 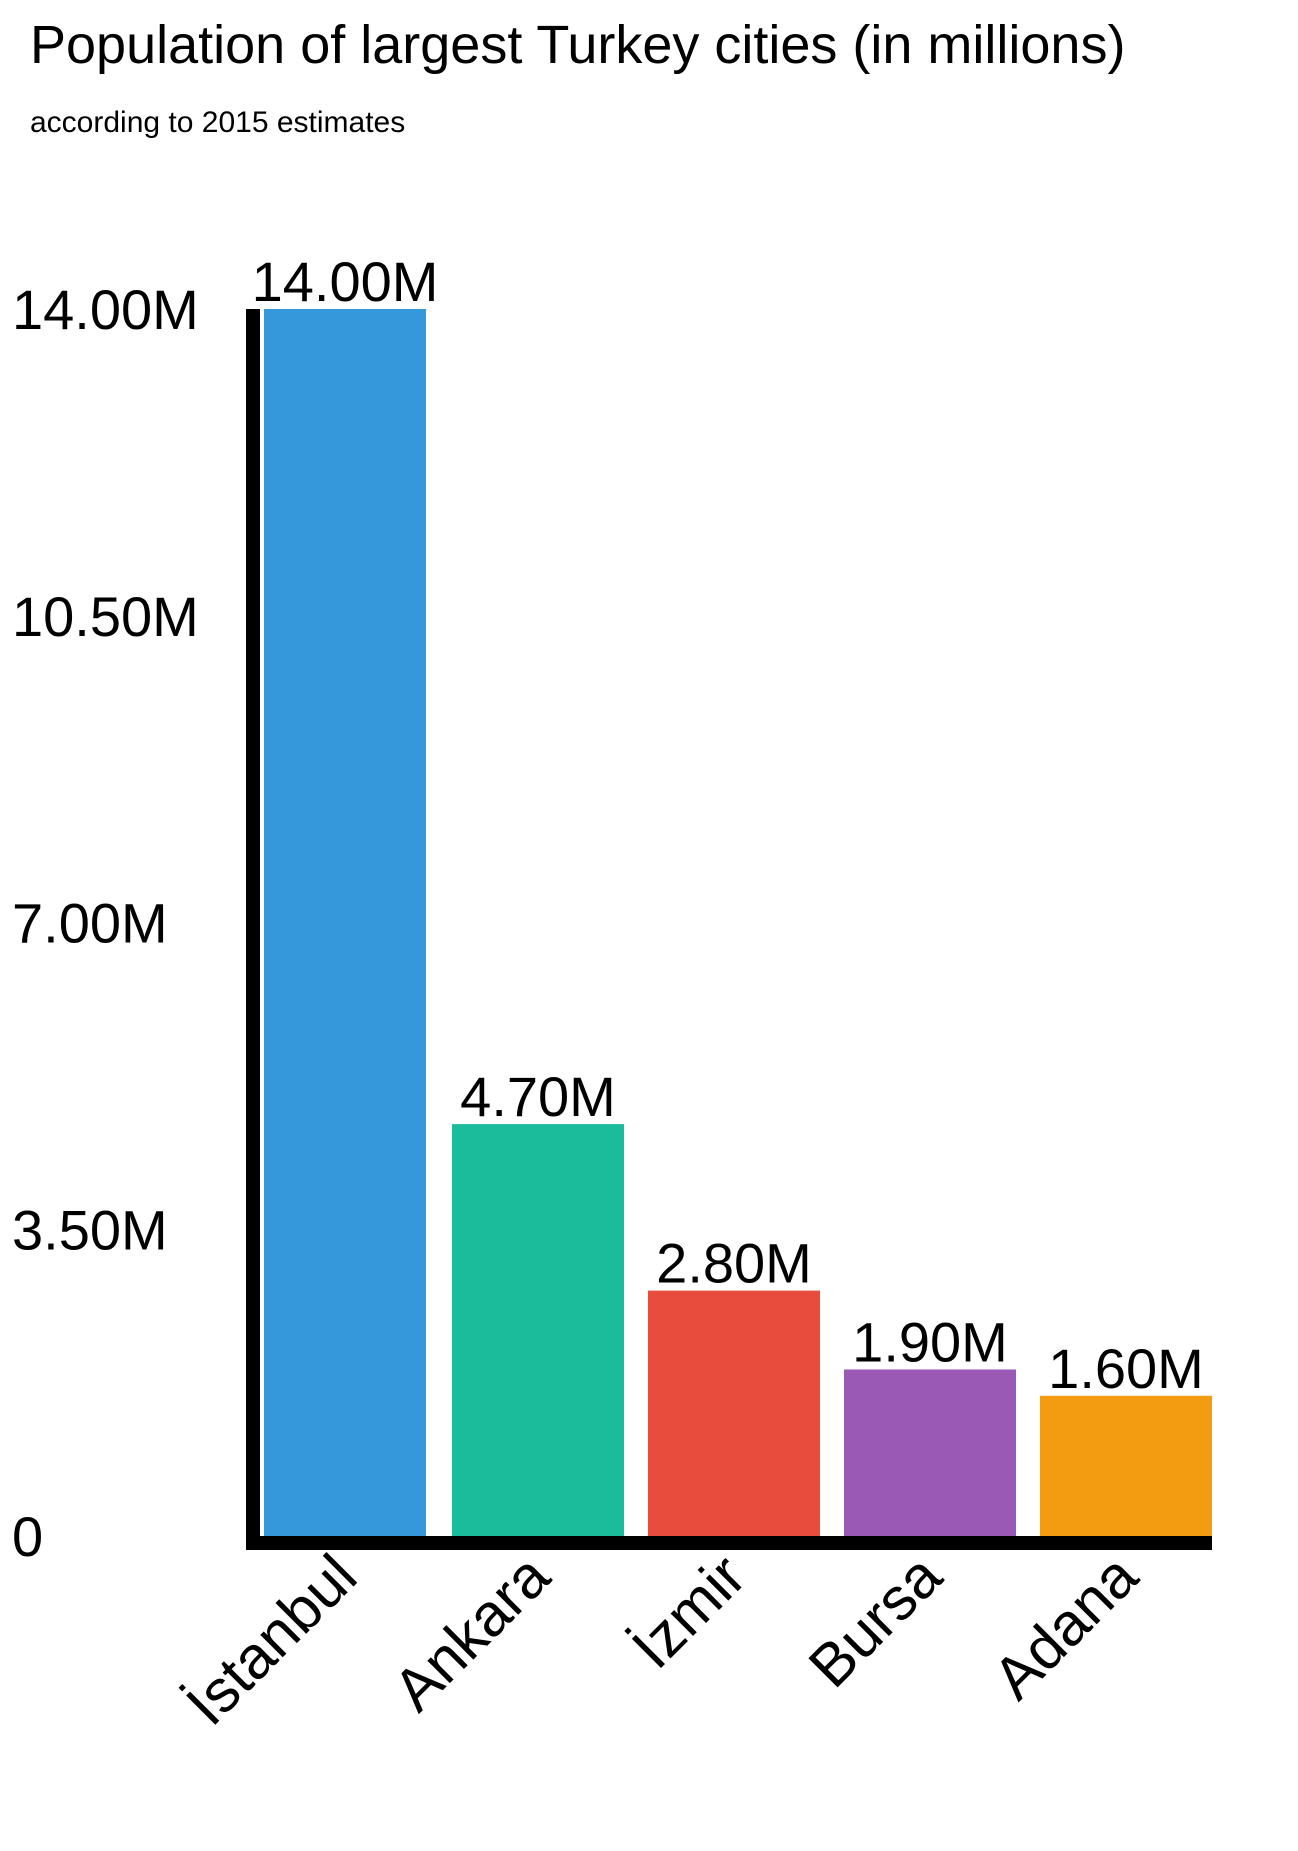 What do you see at coordinates (1065, 1626) in the screenshot?
I see `category-label-4: Adana` at bounding box center [1065, 1626].